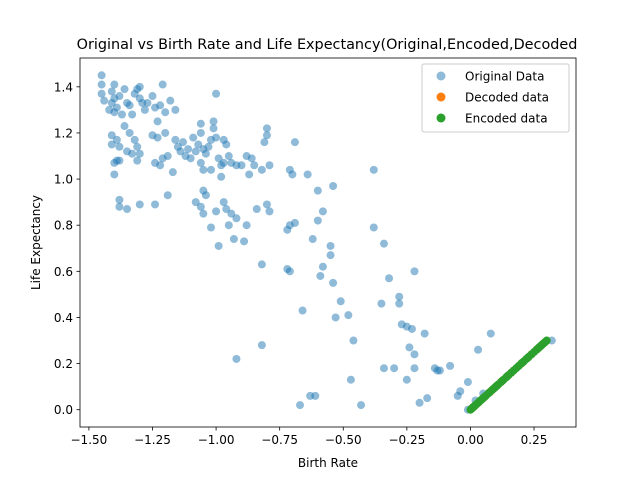  Describe the element at coordinates (279, 440) in the screenshot. I see `x-tick-label: −0.75` at that location.